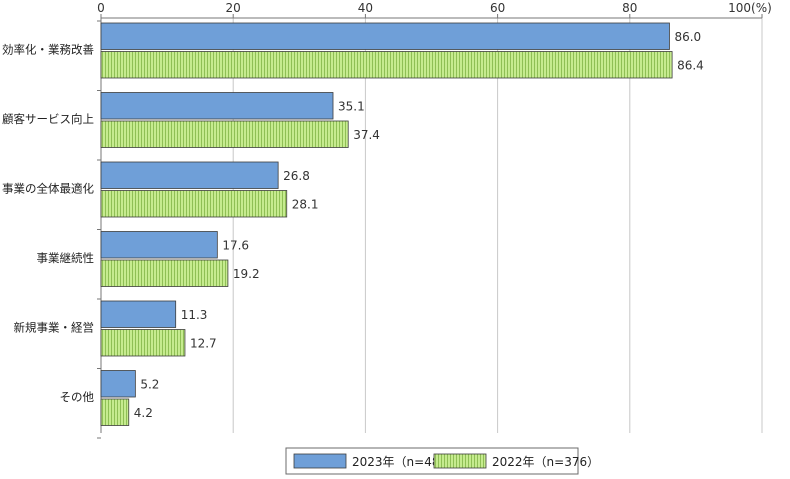  I want to click on legend-label-2023: 2023年（n=483）, so click(405, 462).